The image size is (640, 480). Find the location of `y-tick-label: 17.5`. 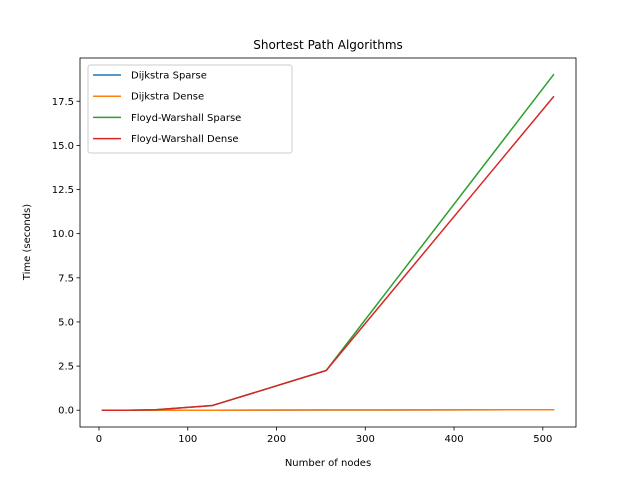

y-tick-label: 17.5 is located at coordinates (63, 102).